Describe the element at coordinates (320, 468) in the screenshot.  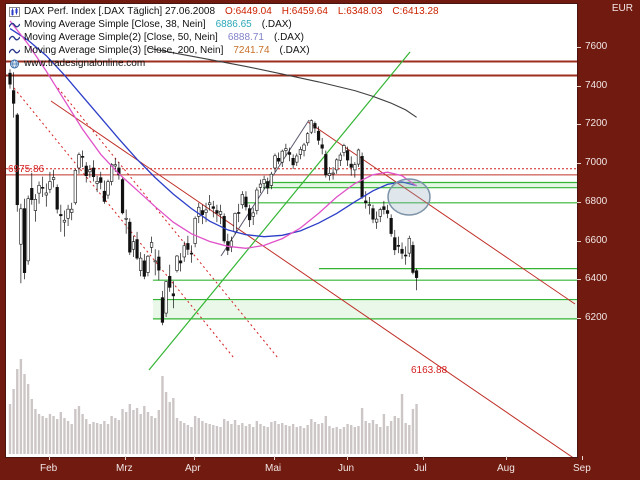
I see `time-axis: Feb Mrz Apr Mai Jun Jul Aug Sep` at that location.